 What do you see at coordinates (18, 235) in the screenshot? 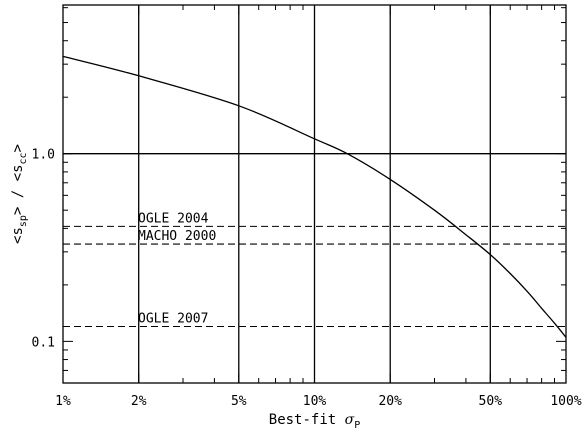
I see `y-axis-title-open: <s` at bounding box center [18, 235].